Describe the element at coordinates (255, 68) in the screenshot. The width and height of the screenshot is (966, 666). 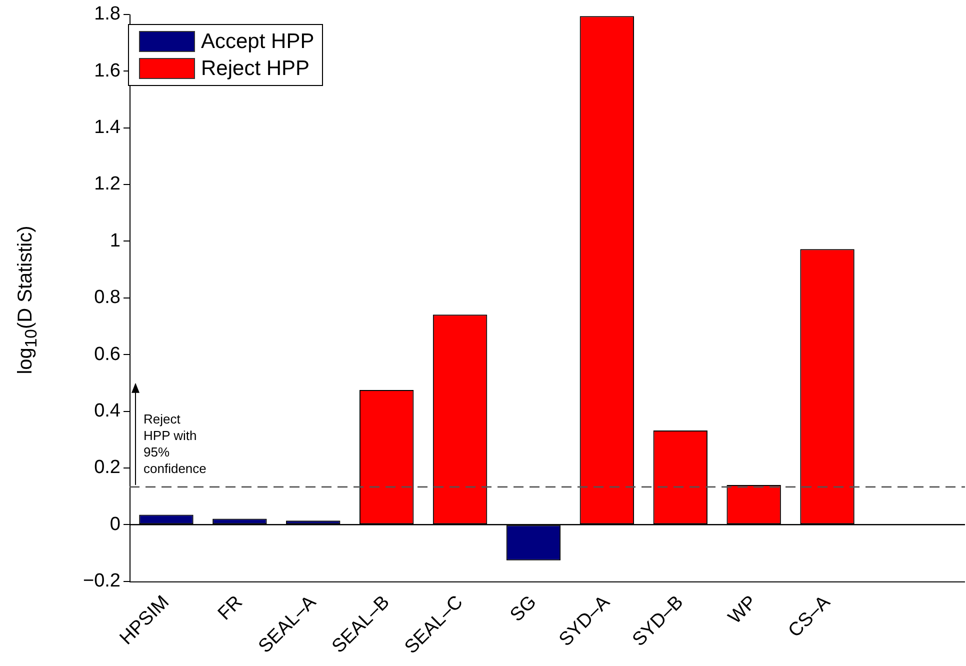
I see `legend-label: Reject HPP` at that location.